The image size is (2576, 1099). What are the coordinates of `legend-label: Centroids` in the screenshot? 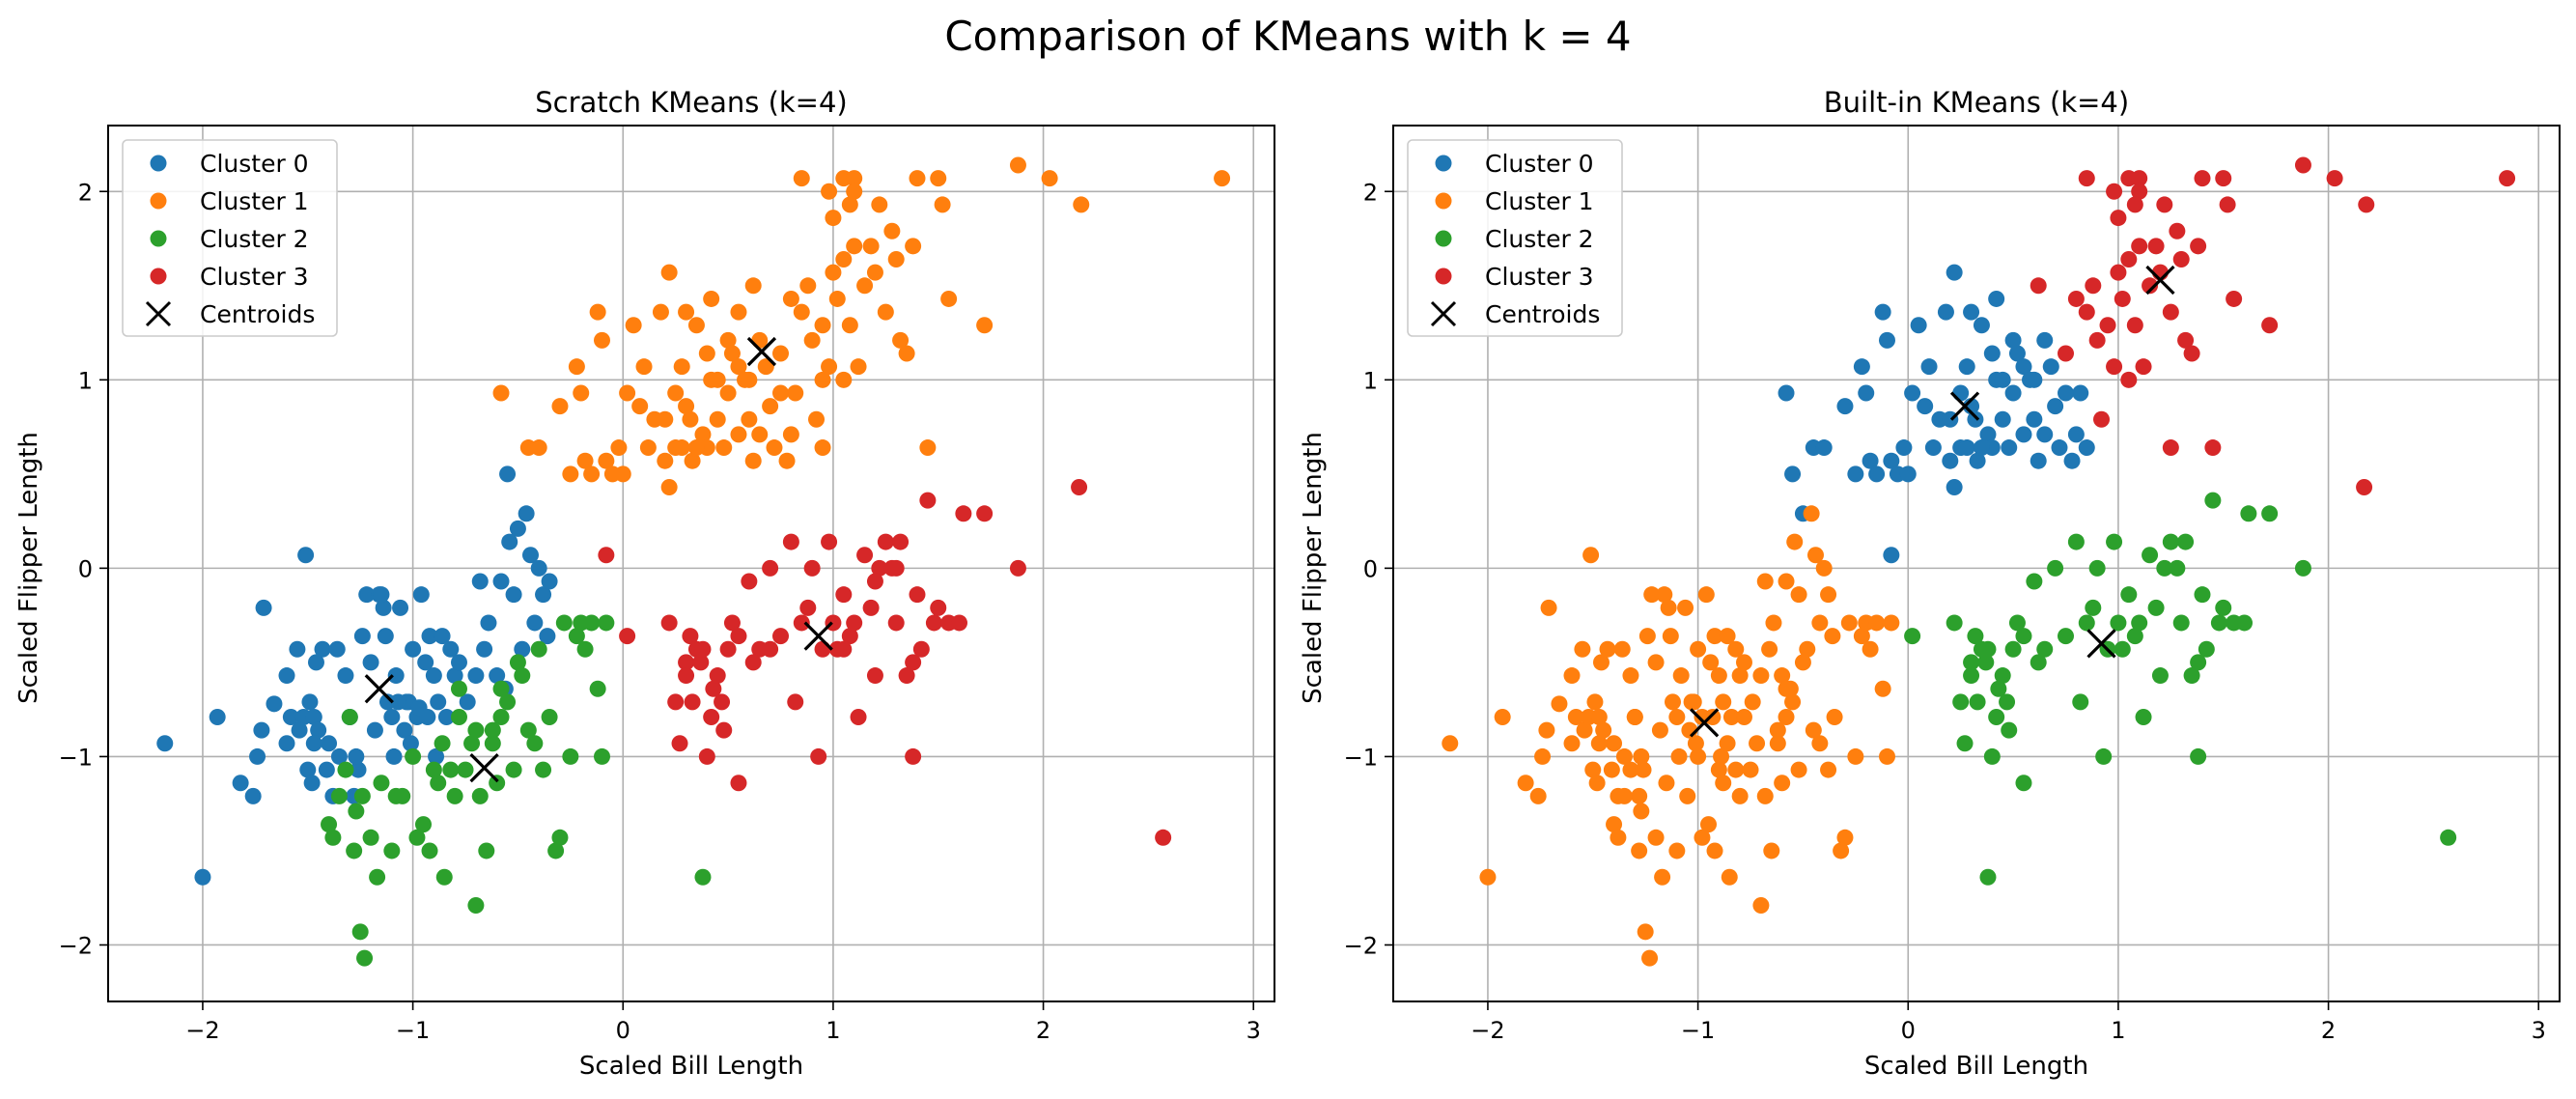 It's located at (1543, 314).